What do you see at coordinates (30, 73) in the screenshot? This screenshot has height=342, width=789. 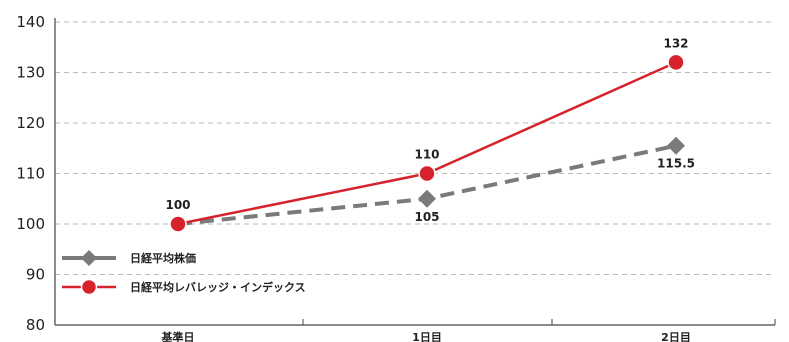 I see `y-tick-label: 130` at bounding box center [30, 73].